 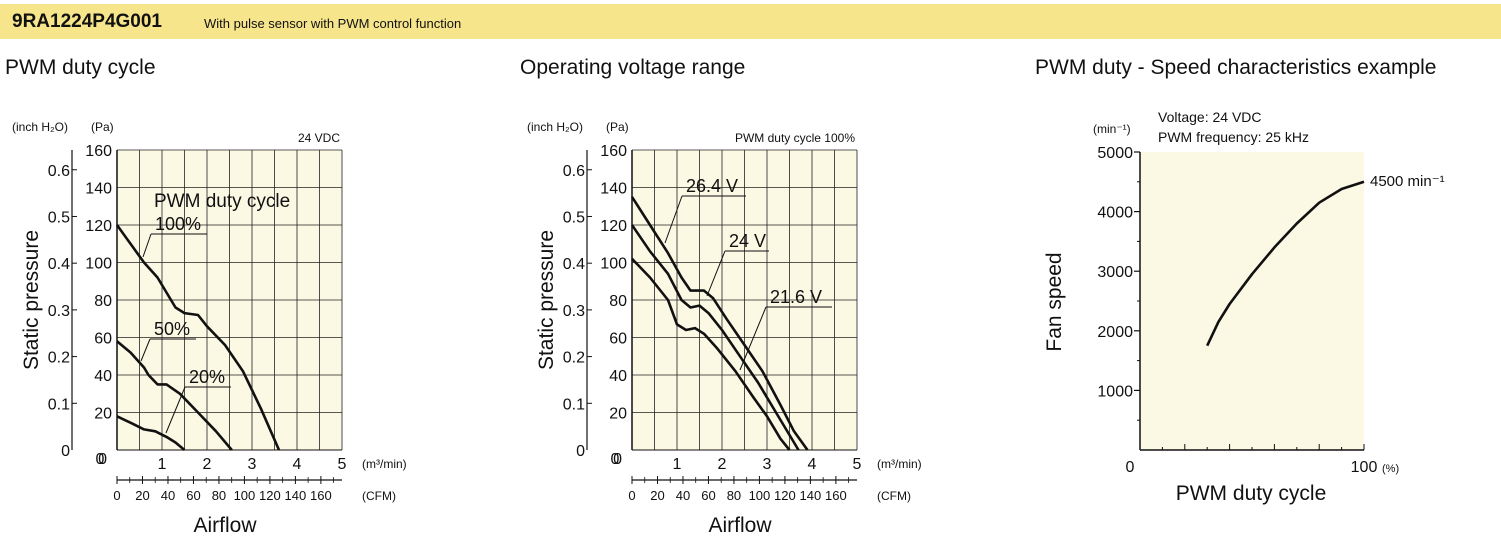 What do you see at coordinates (1364, 467) in the screenshot?
I see `x-tick-label: 100` at bounding box center [1364, 467].